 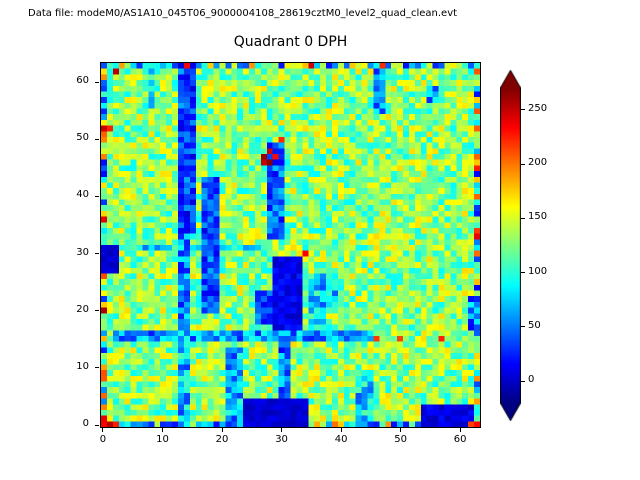 What do you see at coordinates (222, 439) in the screenshot?
I see `x-tick-label: 20` at bounding box center [222, 439].